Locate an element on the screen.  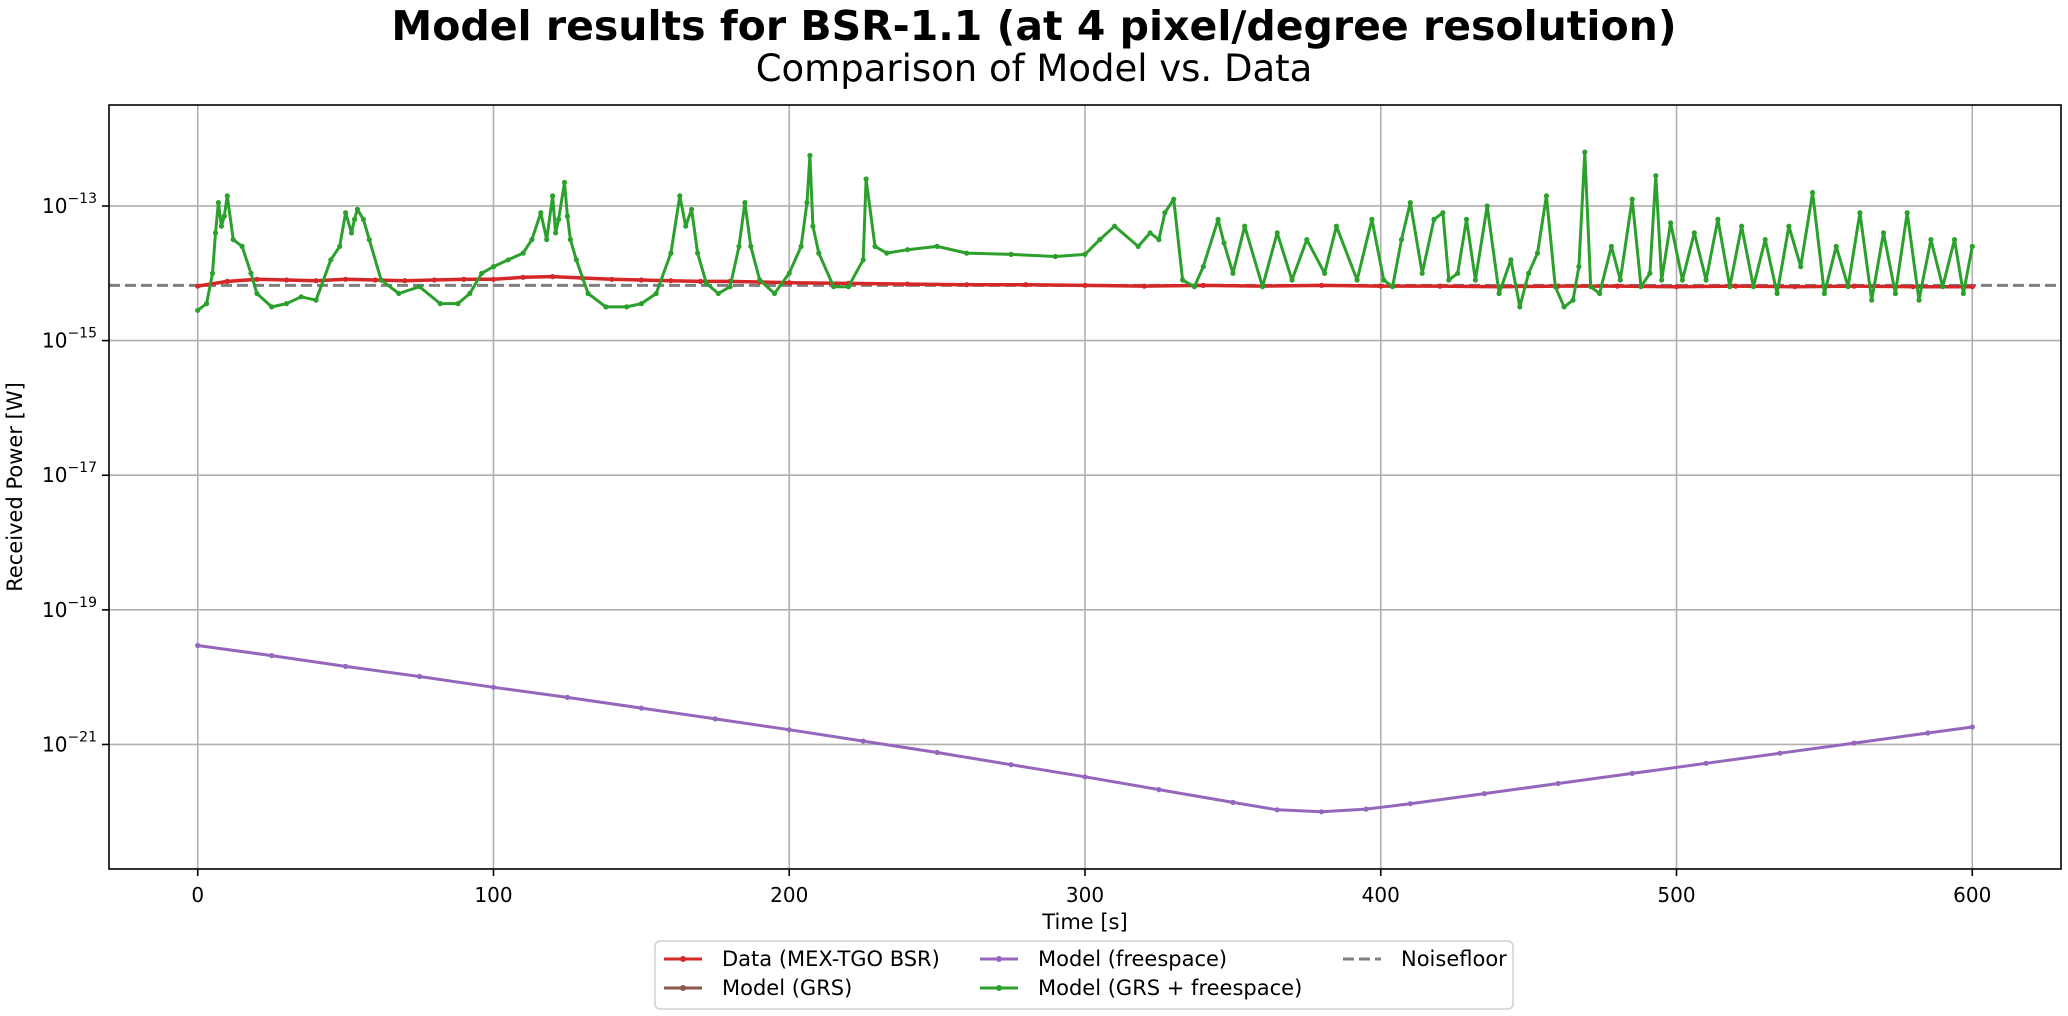
legend-item-data-mex-tgo-bsr: Data (MEX-TGO BSR) is located at coordinates (802, 959).